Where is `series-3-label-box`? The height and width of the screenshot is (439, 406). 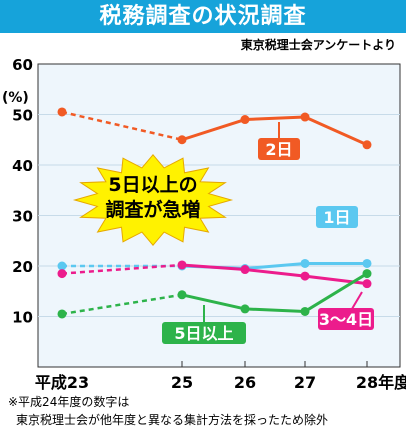 series-3-label-box is located at coordinates (204, 333).